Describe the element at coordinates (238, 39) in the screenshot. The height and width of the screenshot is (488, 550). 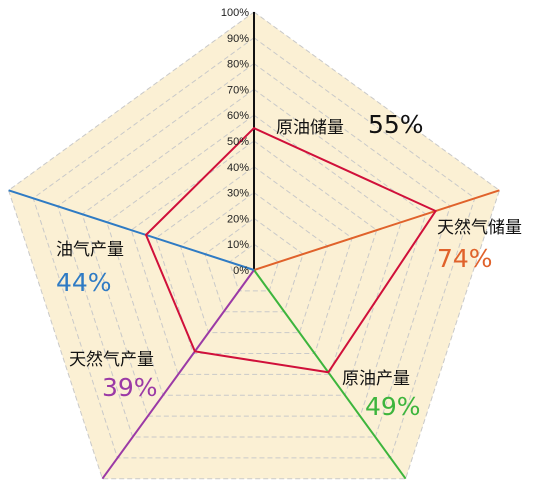
I see `tick-label: 90%` at that location.